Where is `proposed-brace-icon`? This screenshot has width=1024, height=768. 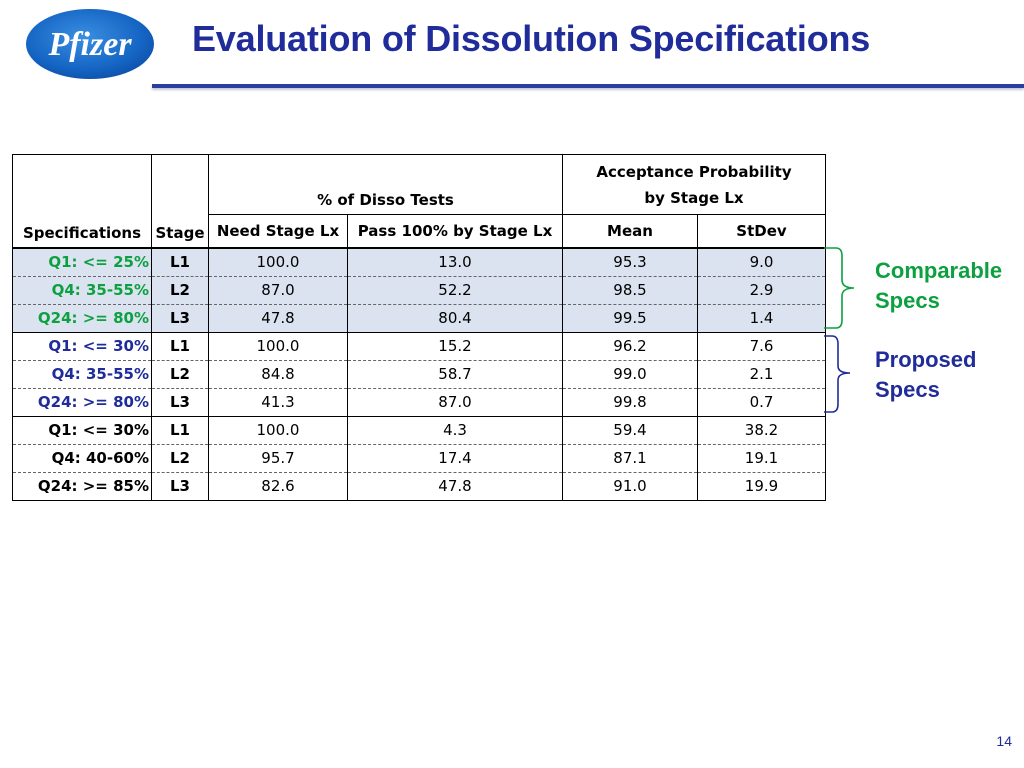
proposed-brace-icon is located at coordinates (837, 374).